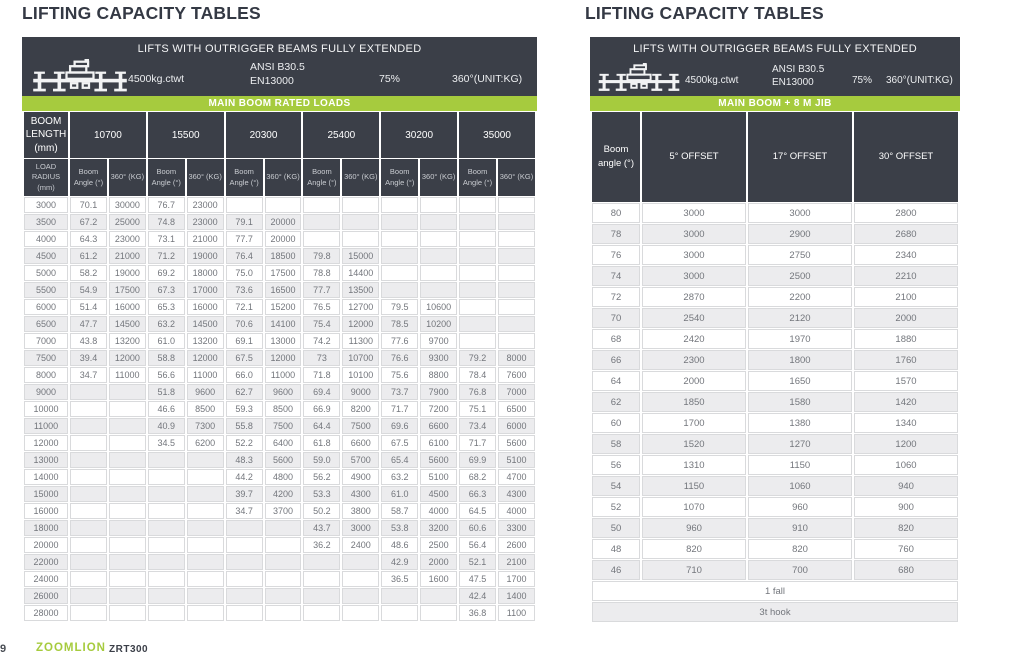  I want to click on load-radius-cell: 7000, so click(46, 341).